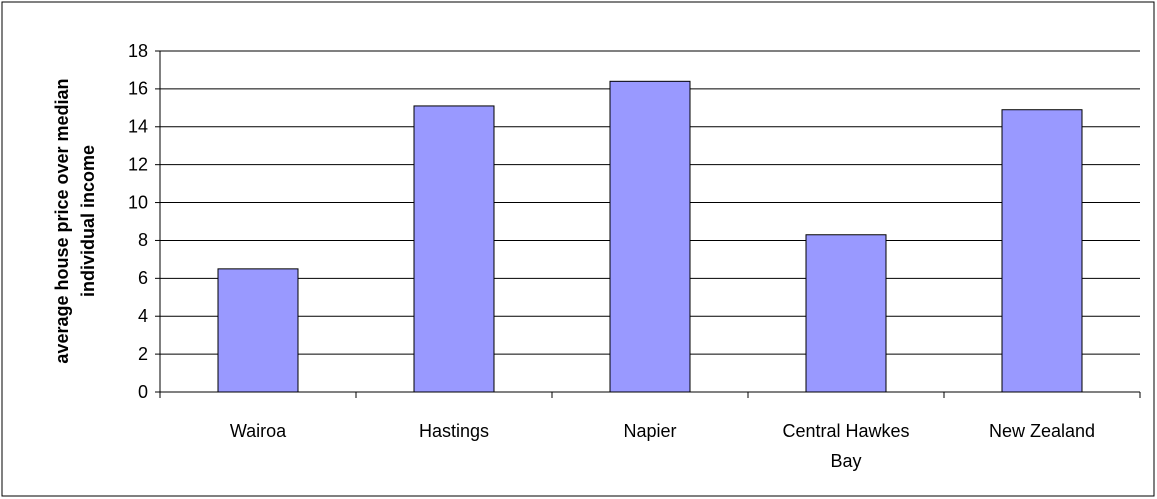  What do you see at coordinates (138, 202) in the screenshot?
I see `y-tick-label: 10` at bounding box center [138, 202].